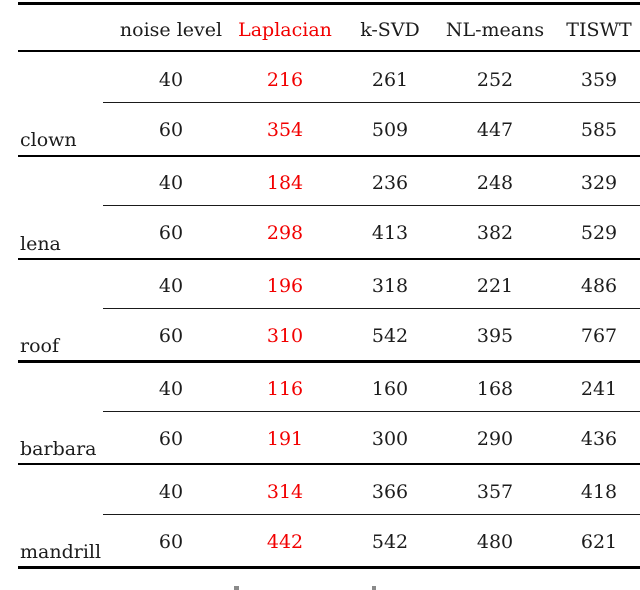 This screenshot has width=640, height=590. I want to click on row-group-label-barbara: barbara, so click(58, 449).